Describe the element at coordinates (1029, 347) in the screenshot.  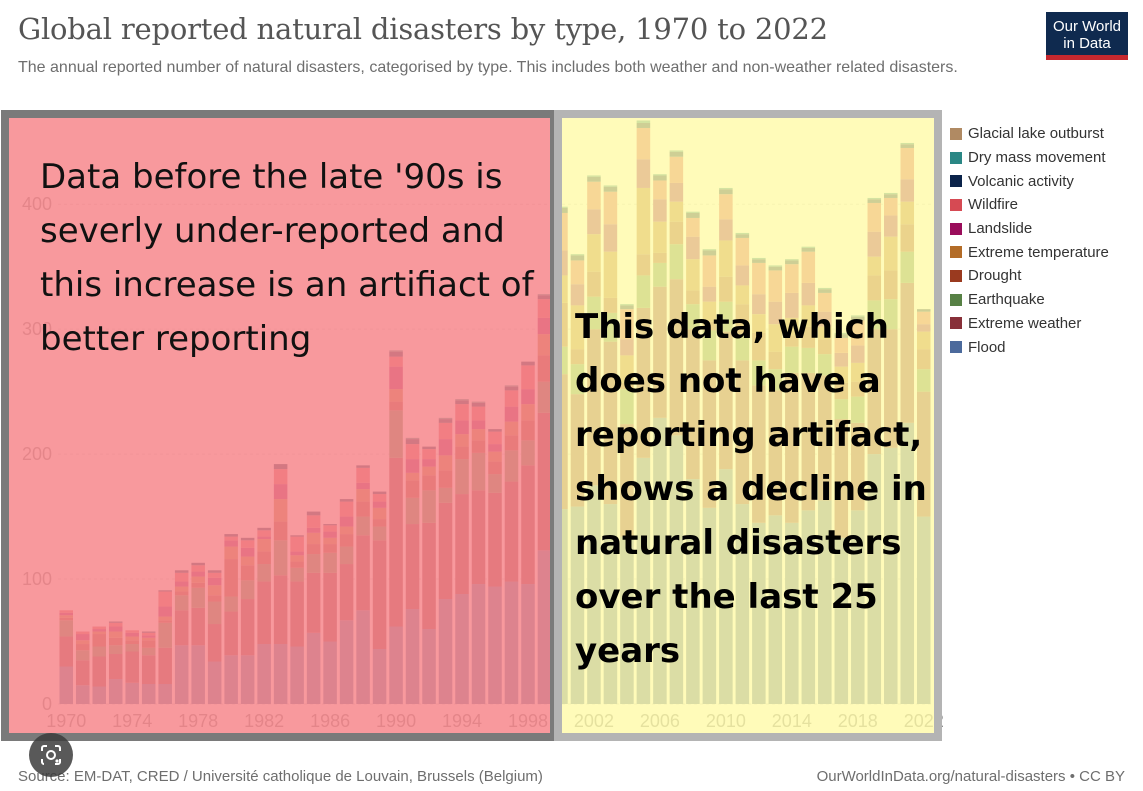
I see `legend-item: Flood` at that location.